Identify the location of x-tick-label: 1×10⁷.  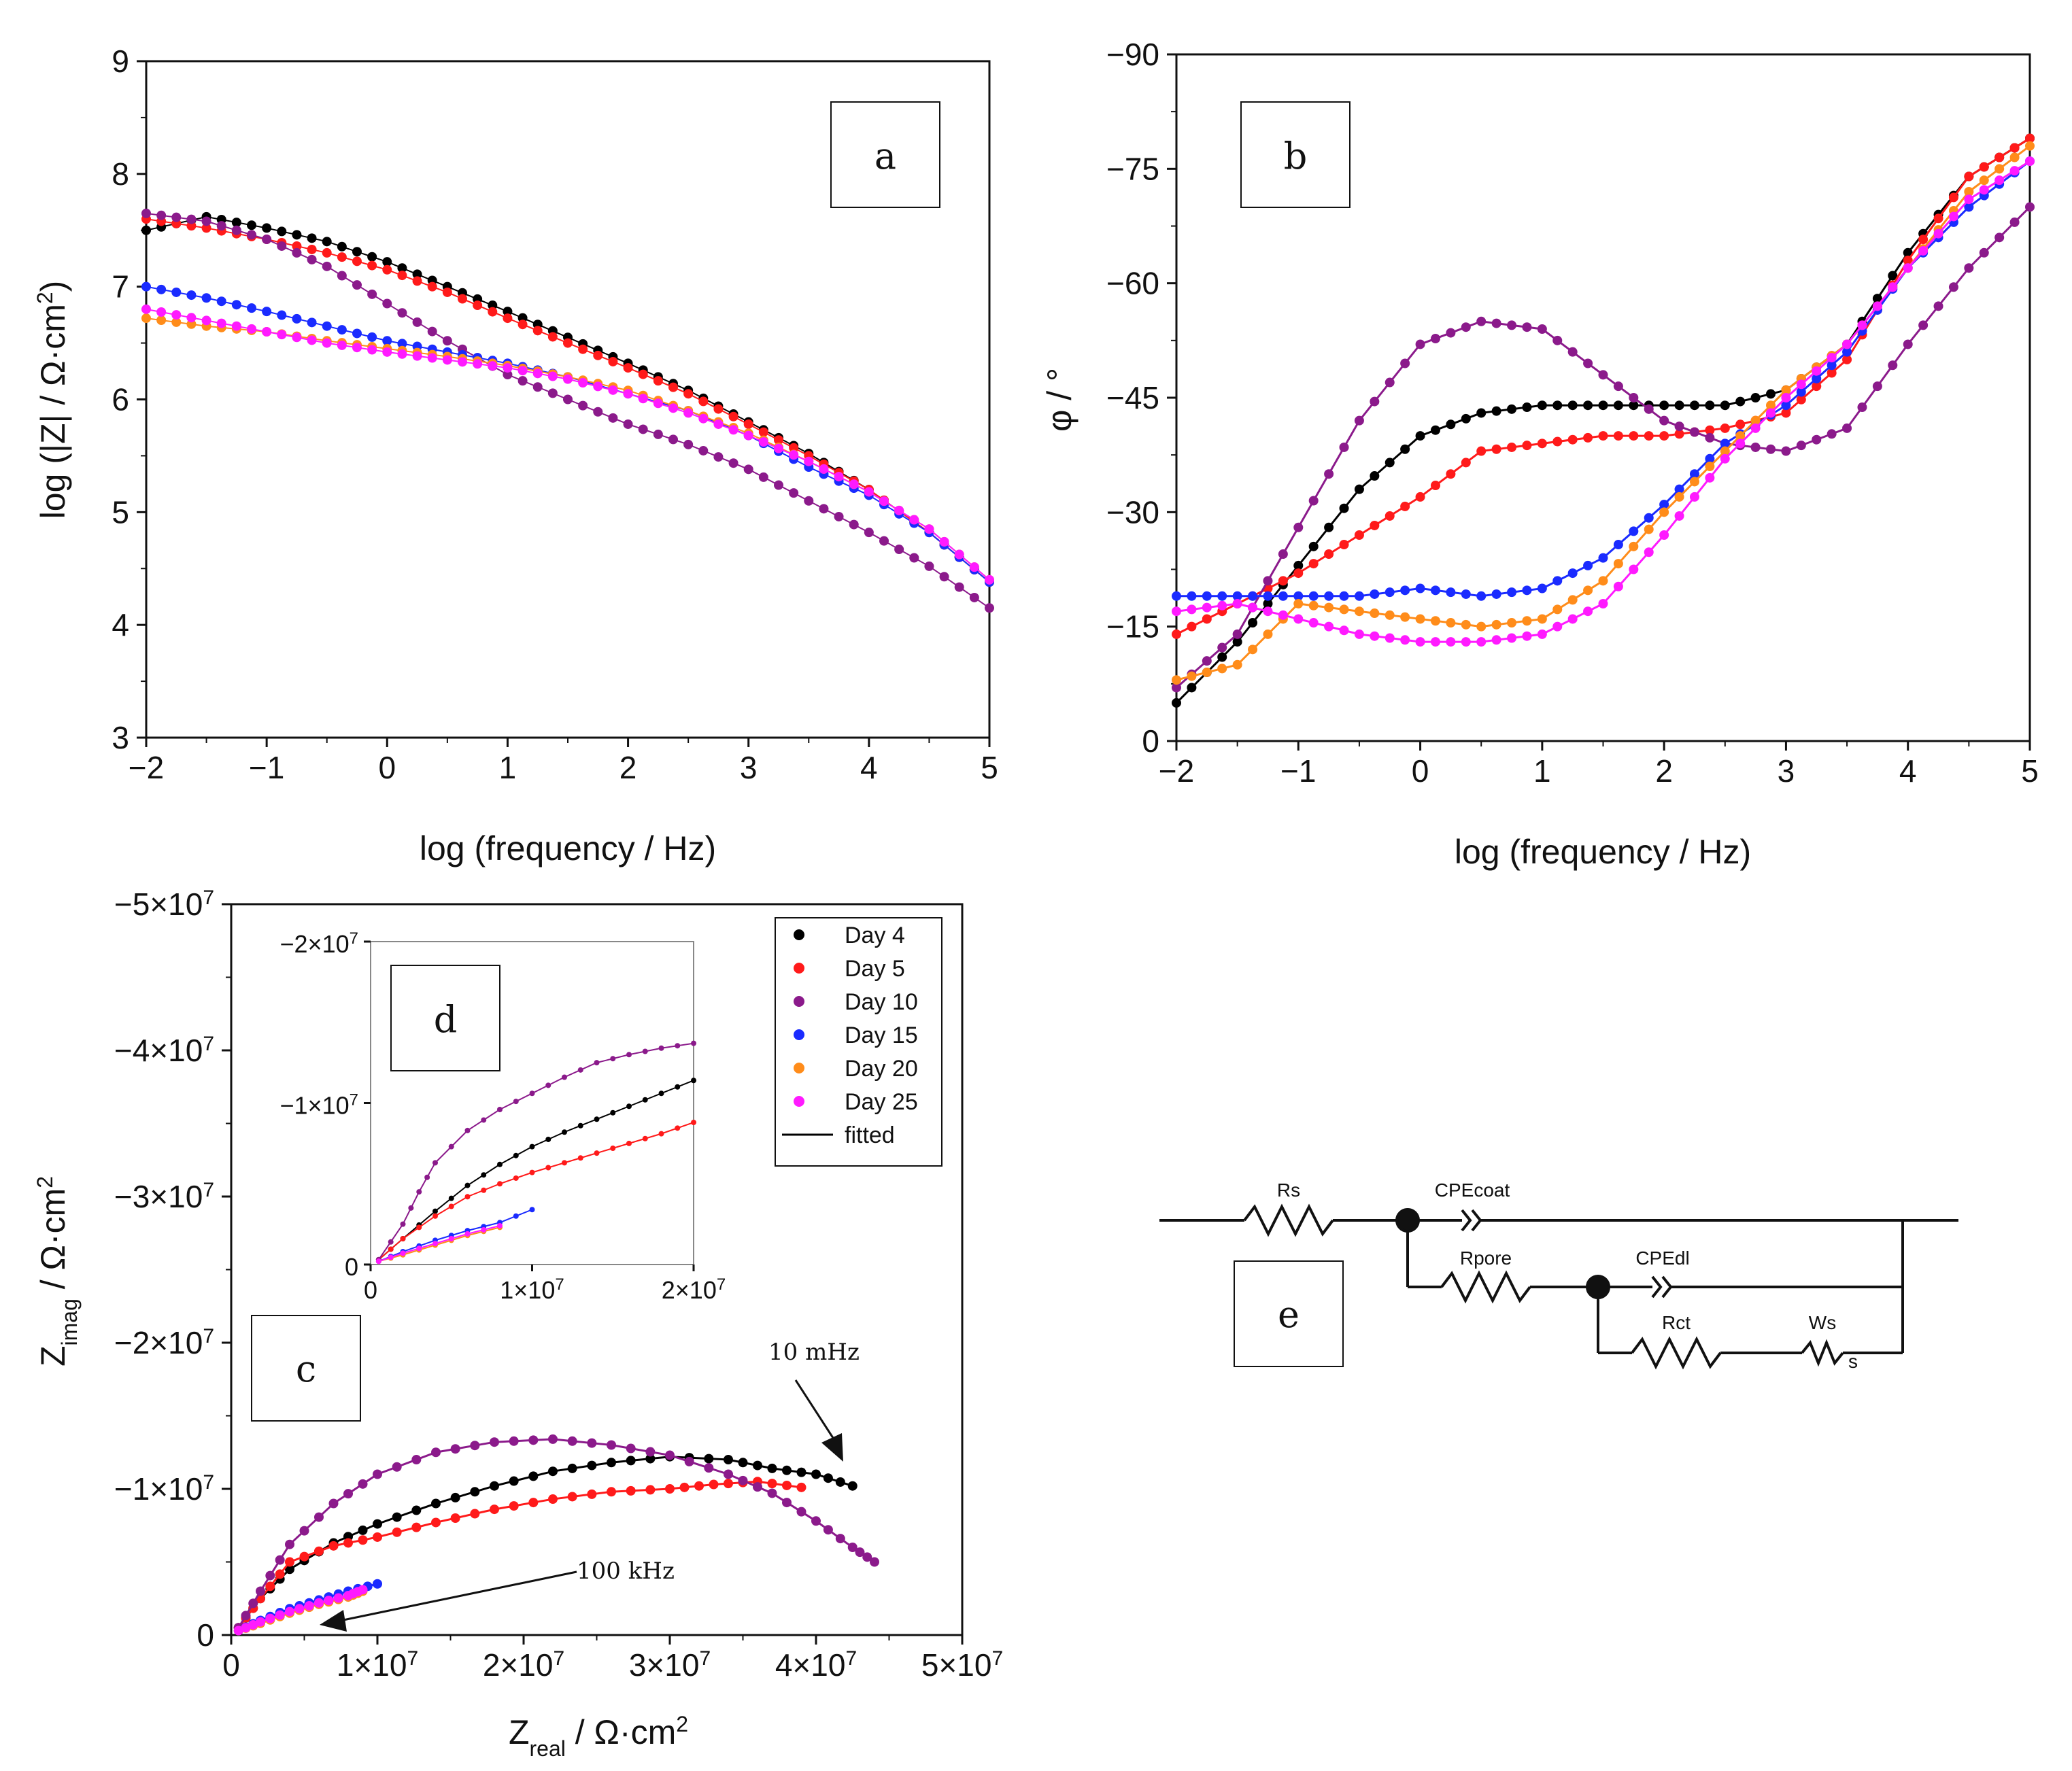
(378, 1665).